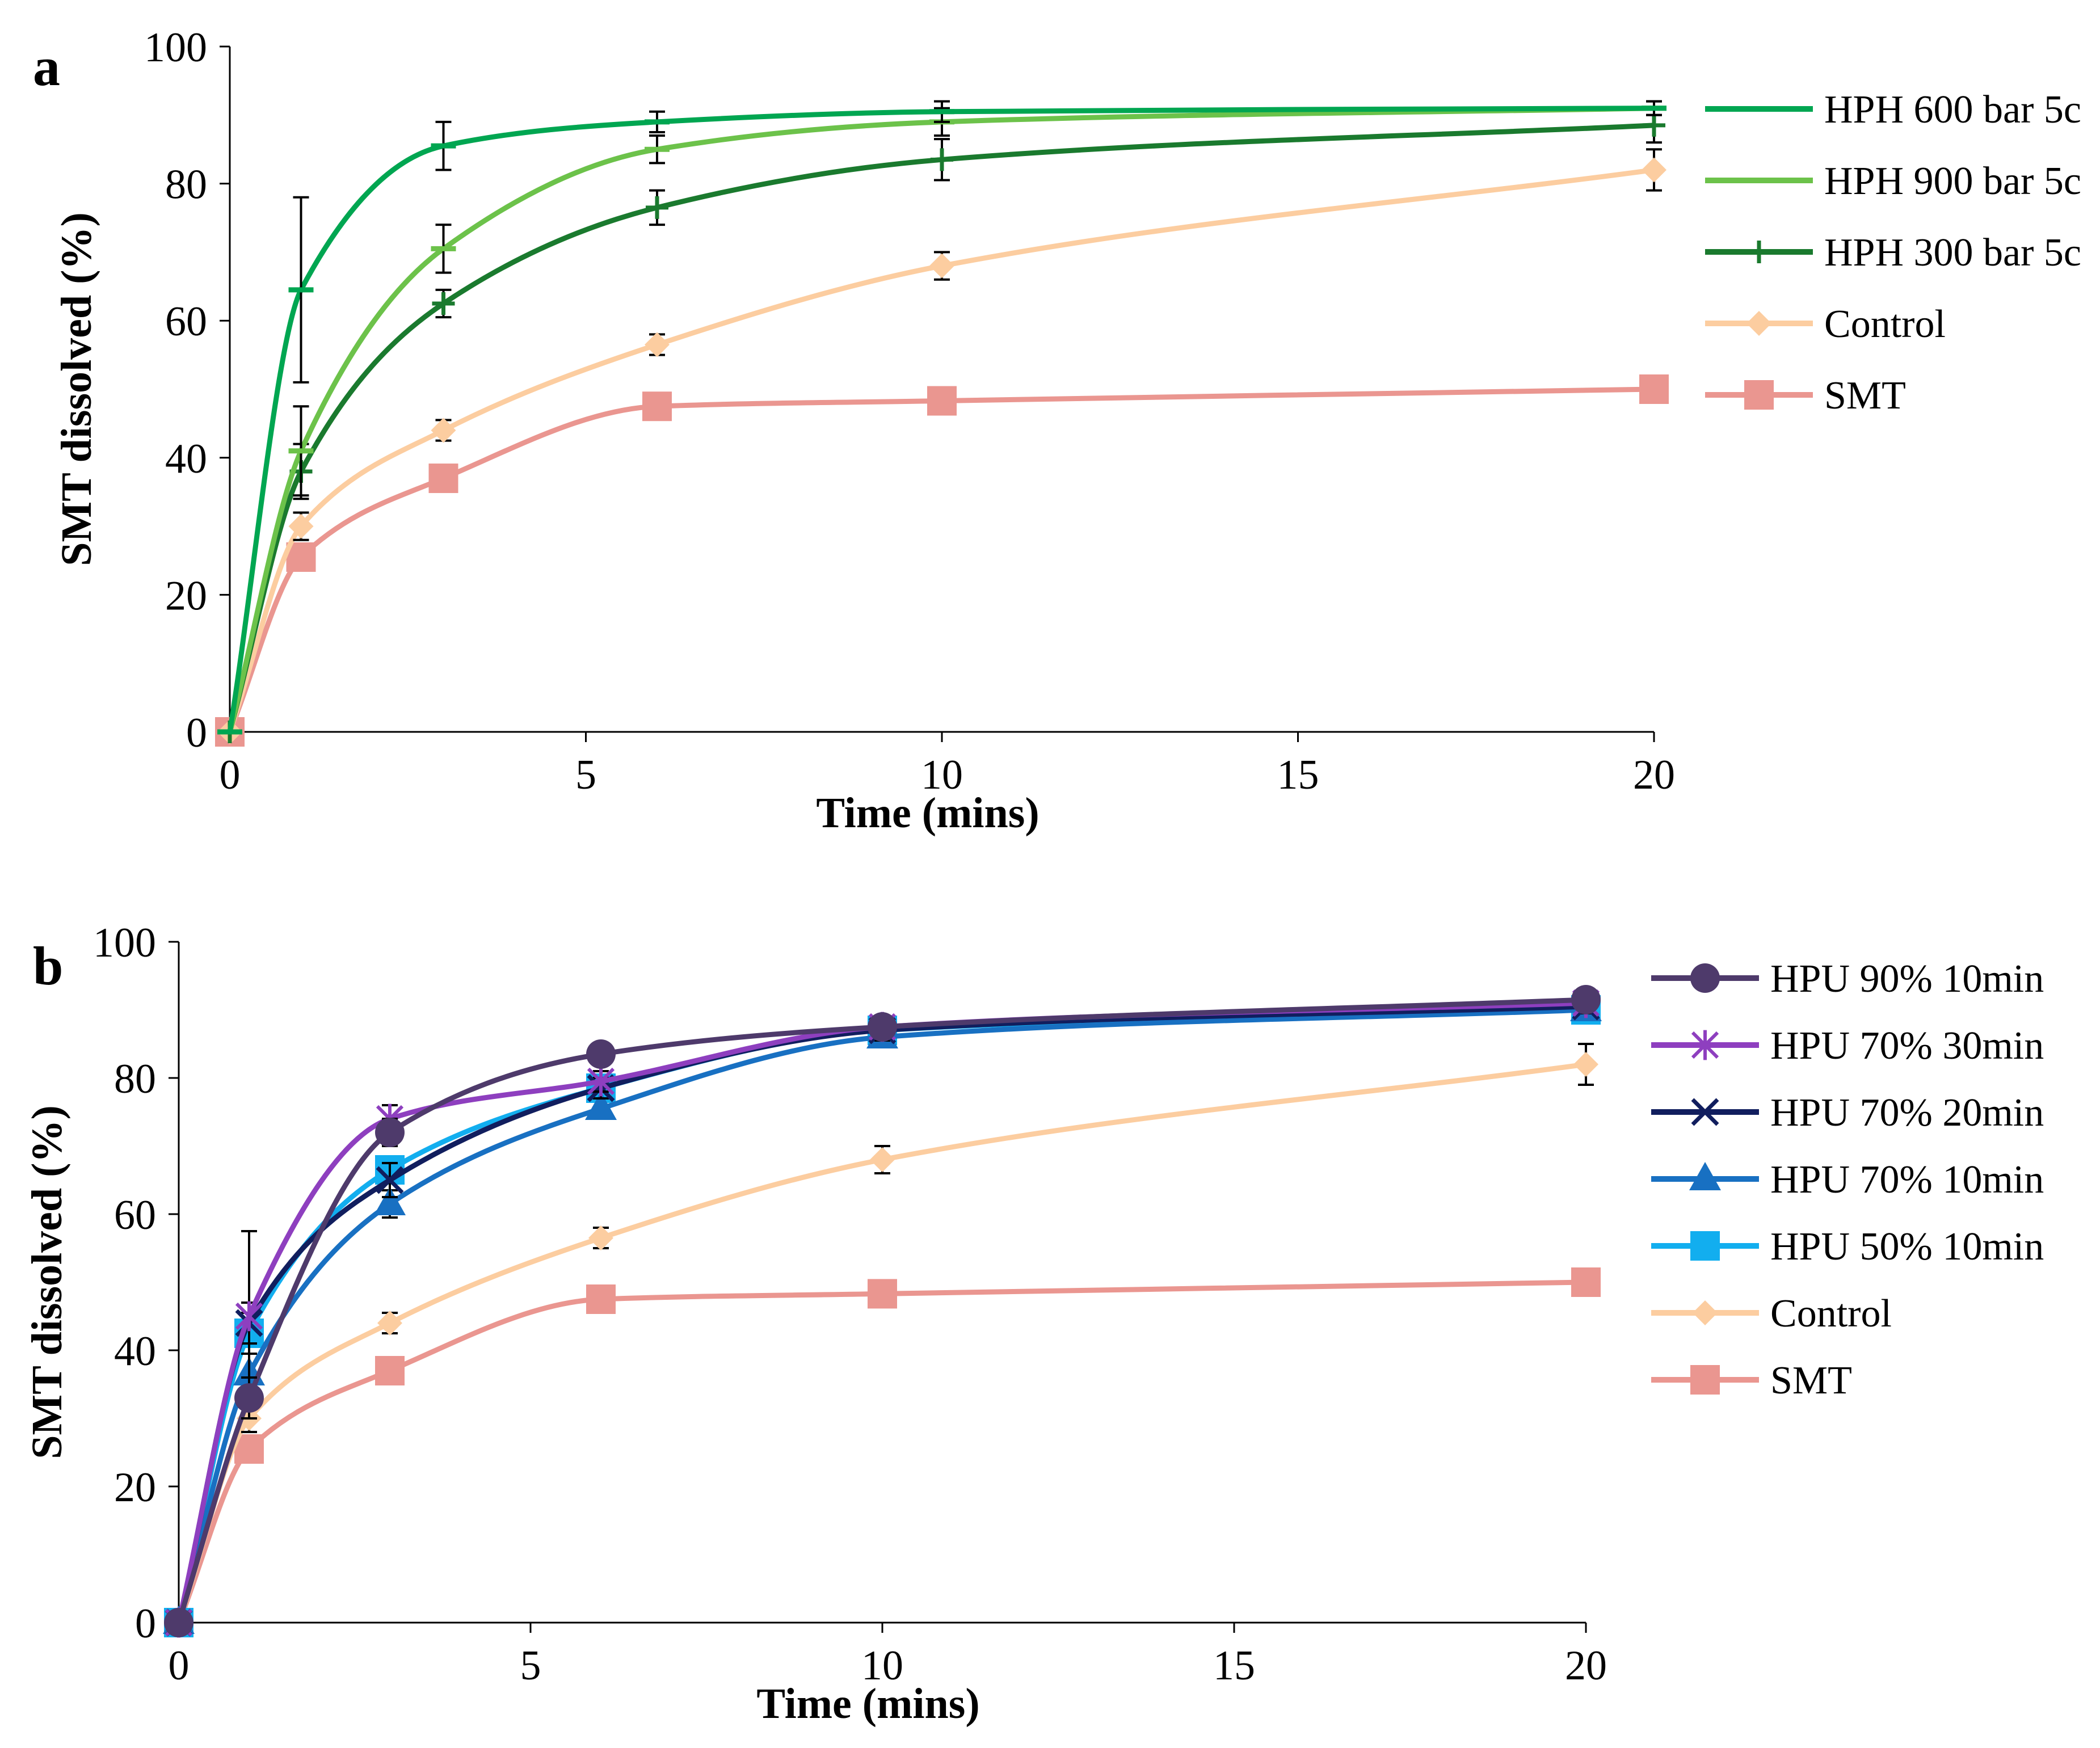 The height and width of the screenshot is (1748, 2100). Describe the element at coordinates (1952, 181) in the screenshot. I see `legend-label: HPH 900 bar 5c` at that location.